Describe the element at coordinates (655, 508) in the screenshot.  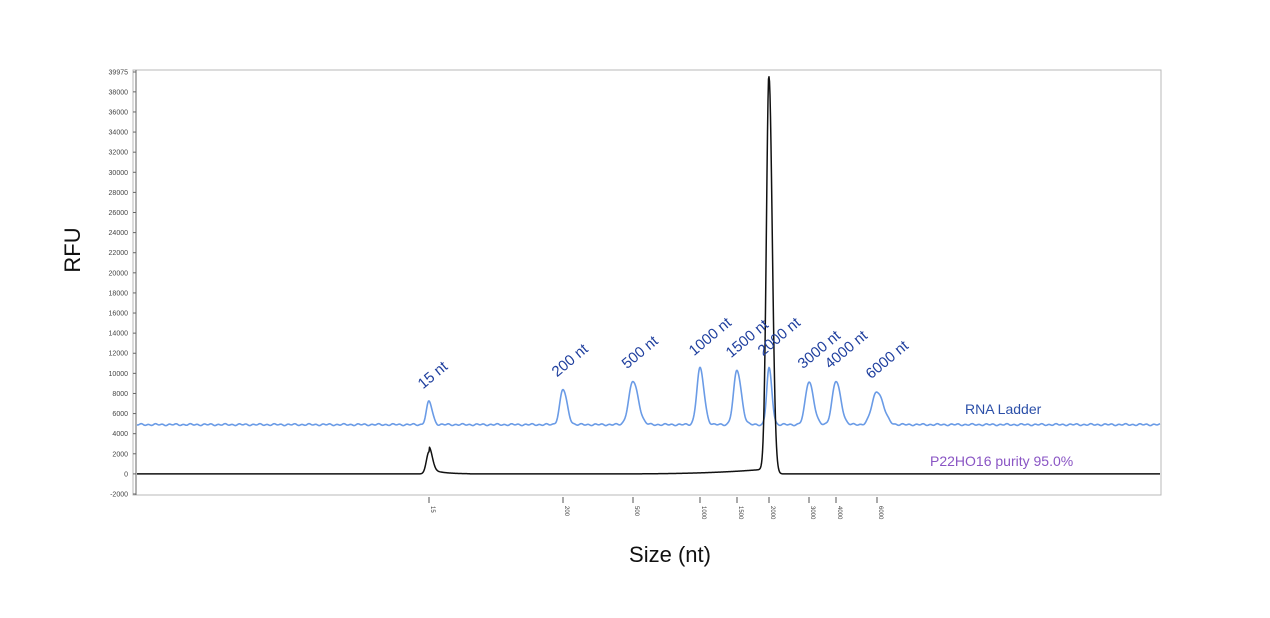
I see `x-ticks: 15 200 500 1000 1500 2000 3000 4000 6000` at that location.